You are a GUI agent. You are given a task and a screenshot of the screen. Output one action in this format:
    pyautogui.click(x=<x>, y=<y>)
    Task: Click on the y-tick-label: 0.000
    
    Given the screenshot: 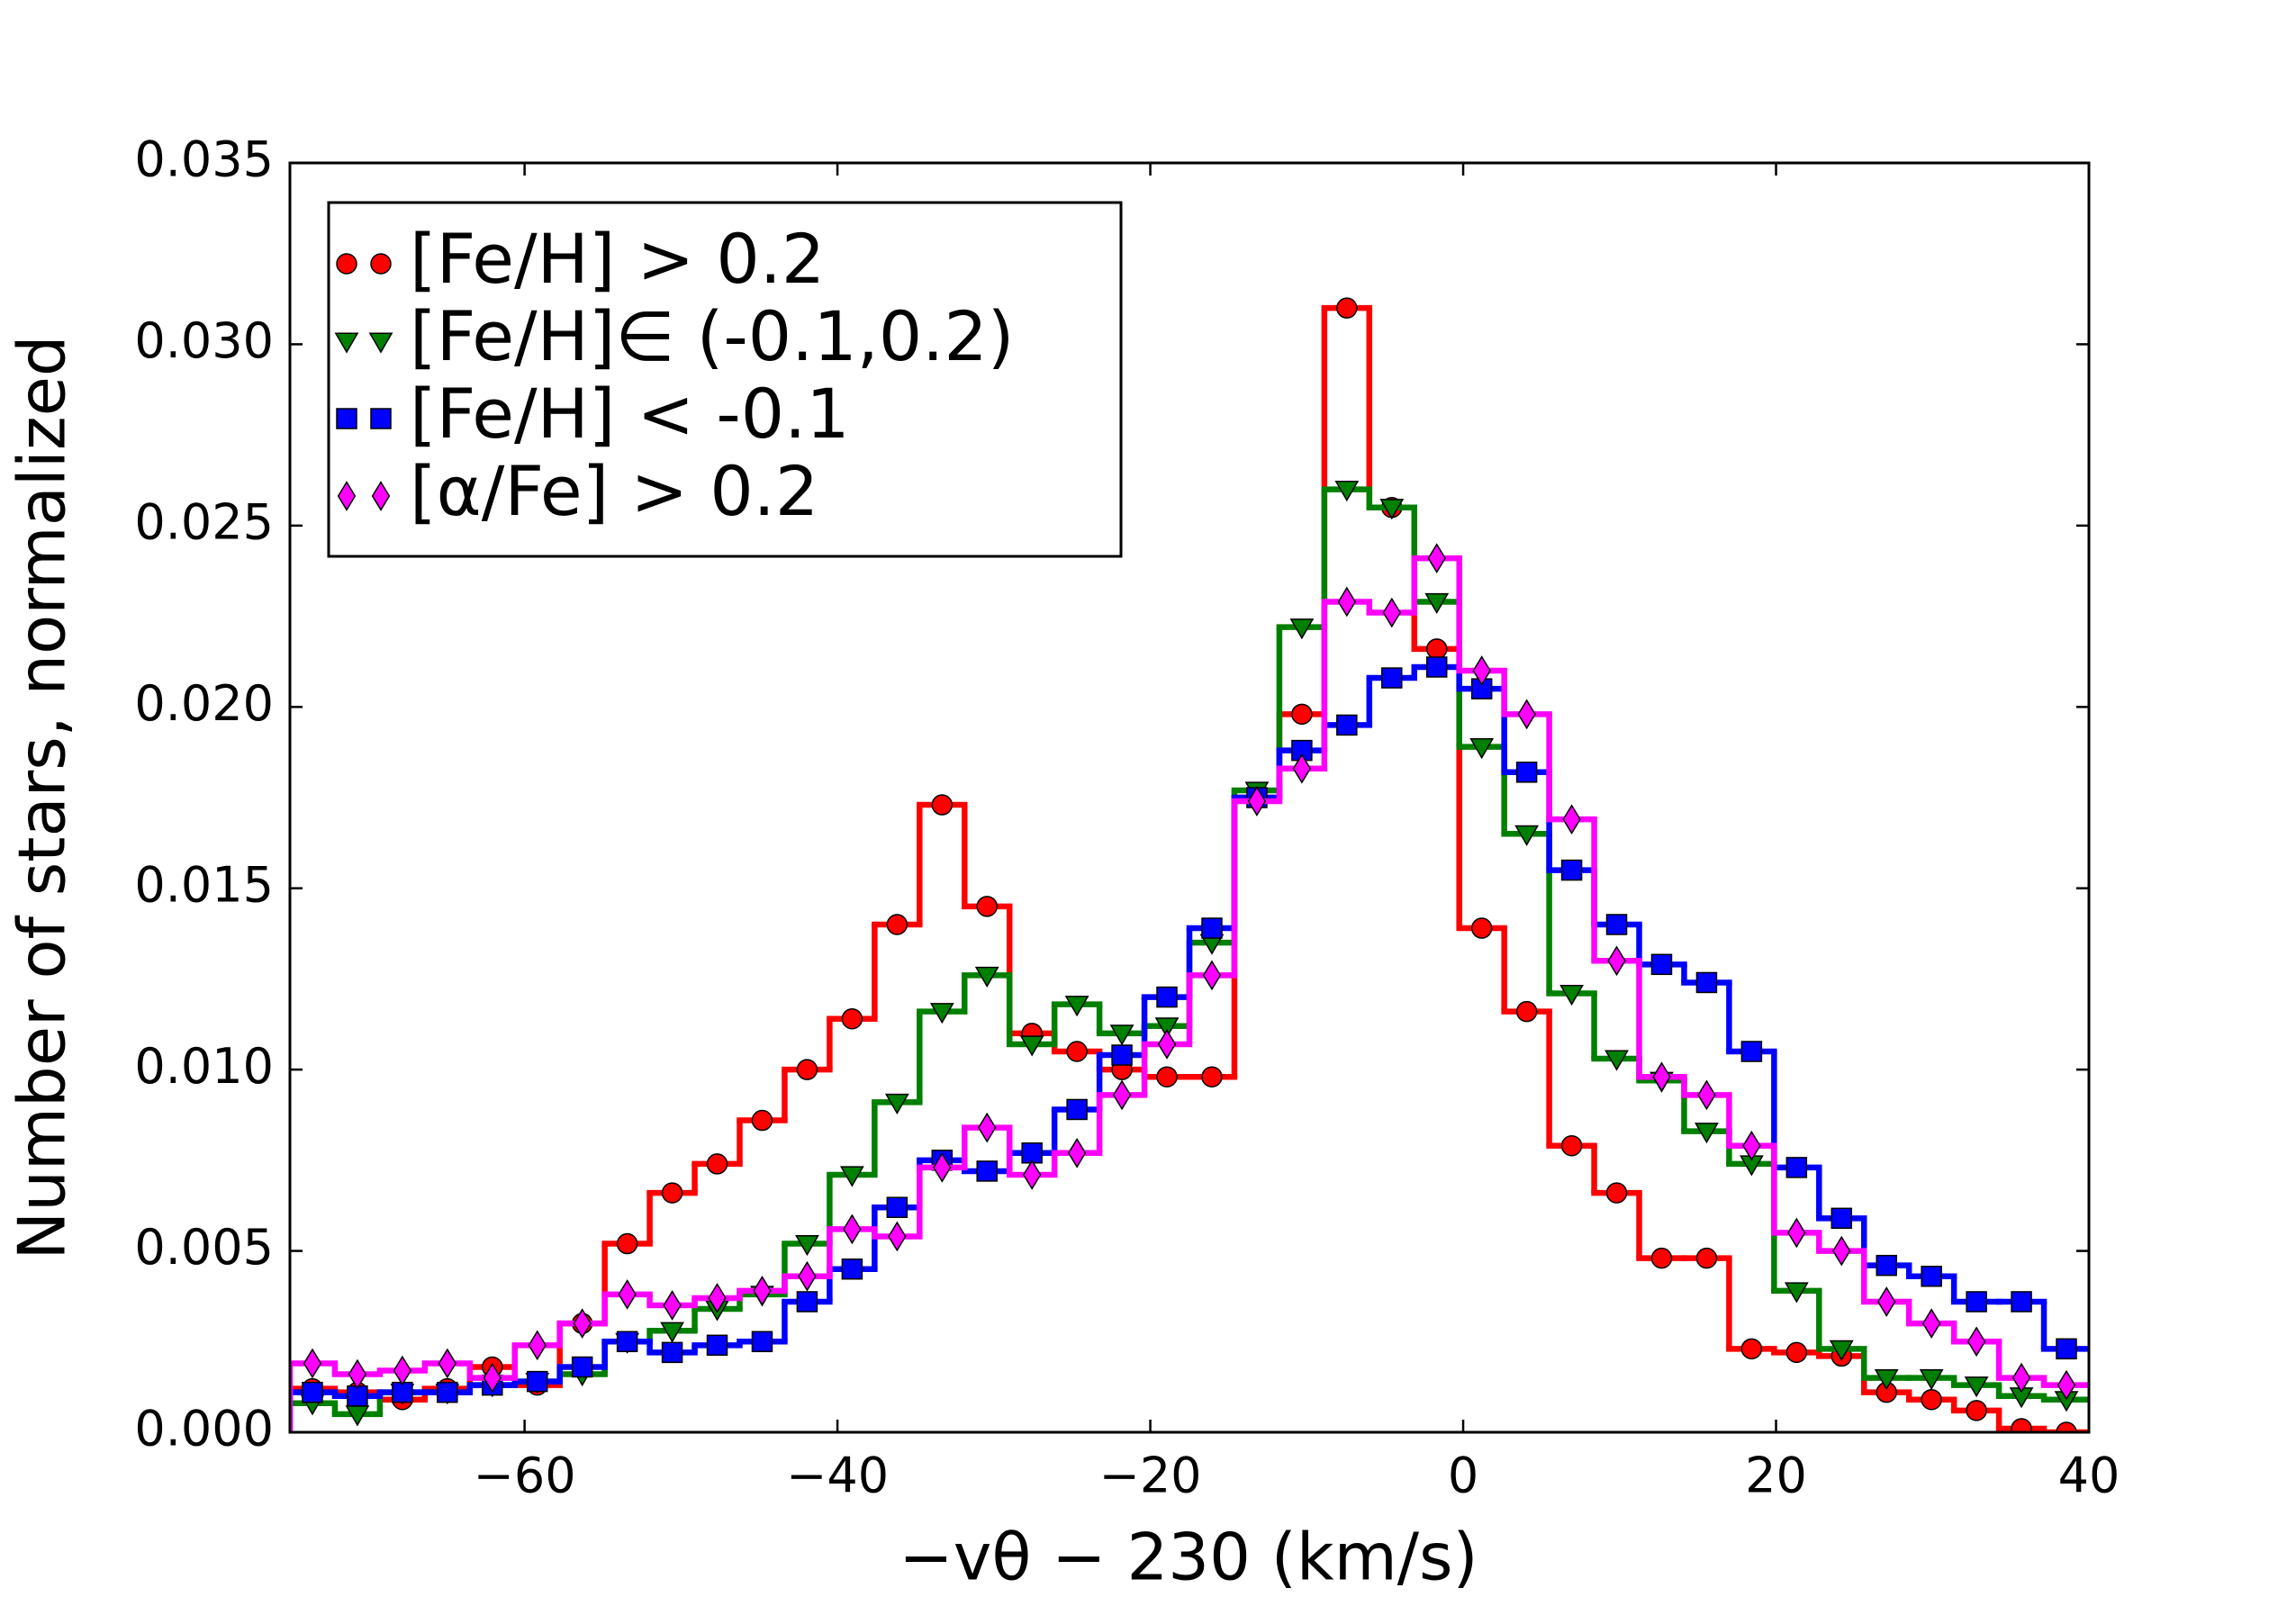 What is the action you would take?
    pyautogui.click(x=204, y=1429)
    